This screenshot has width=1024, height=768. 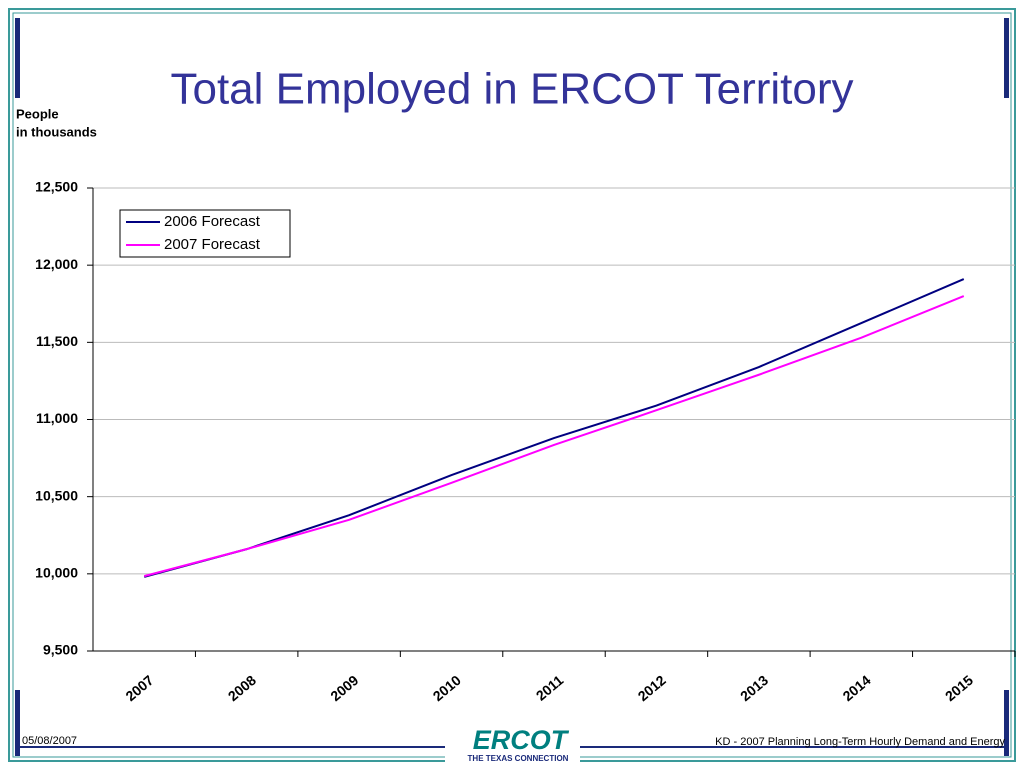 What do you see at coordinates (56, 573) in the screenshot?
I see `y-tick-label: 10,000` at bounding box center [56, 573].